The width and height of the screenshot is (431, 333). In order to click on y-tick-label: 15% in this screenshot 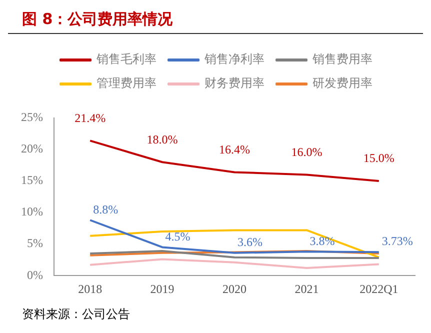, I will do `click(31, 180)`.